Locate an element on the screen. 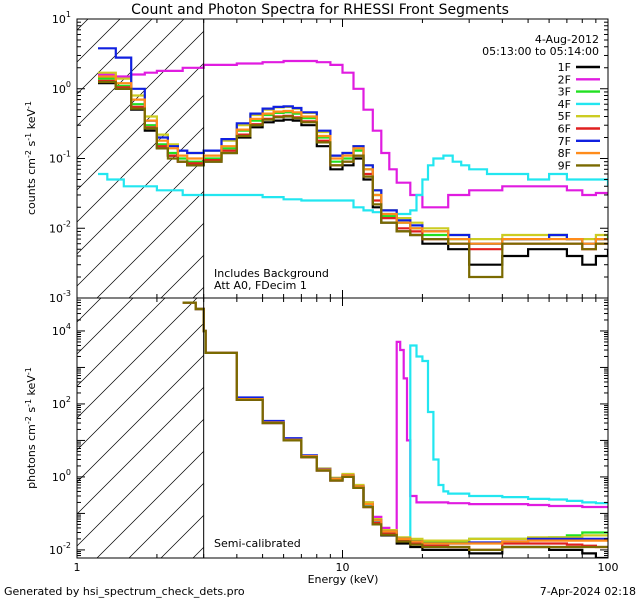  generated-date-label: 7-Apr-2024 02:18 is located at coordinates (588, 591).